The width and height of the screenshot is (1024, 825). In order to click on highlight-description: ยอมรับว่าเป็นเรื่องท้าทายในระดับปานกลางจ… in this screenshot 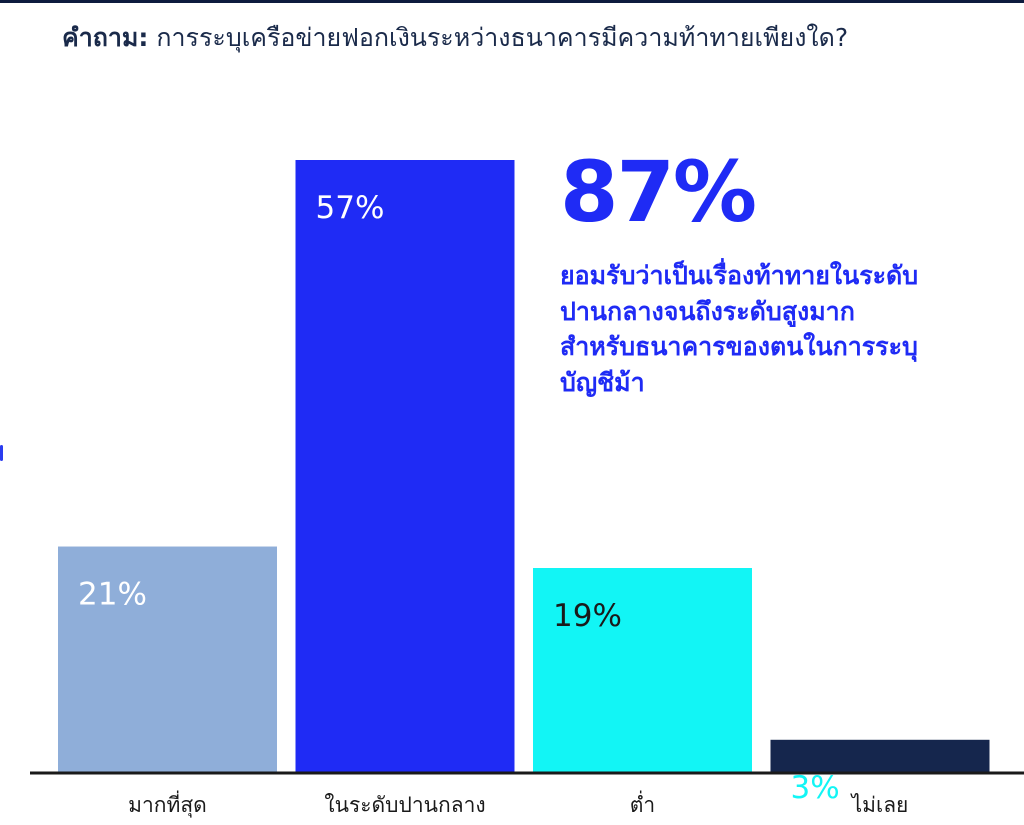, I will do `click(739, 329)`.